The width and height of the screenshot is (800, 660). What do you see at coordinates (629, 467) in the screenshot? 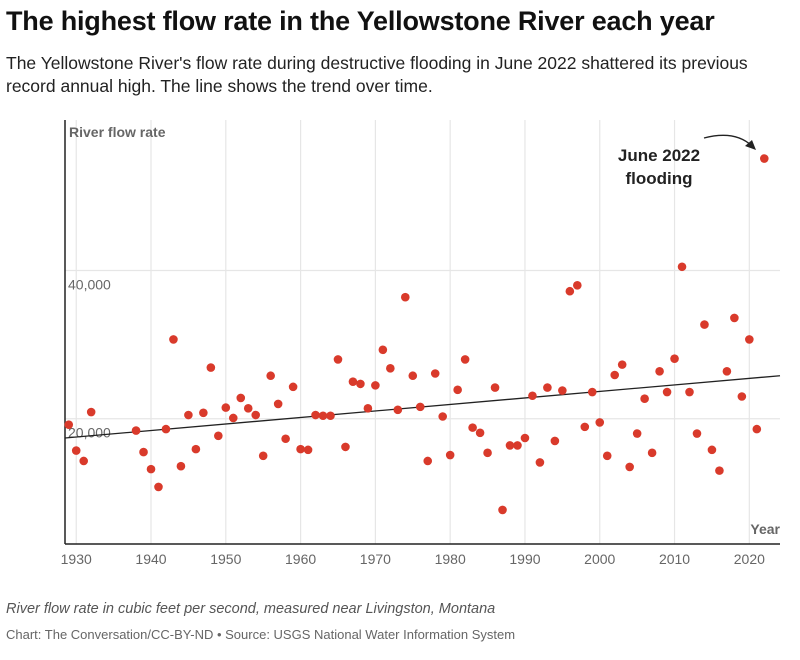
I see `data-point-2004` at bounding box center [629, 467].